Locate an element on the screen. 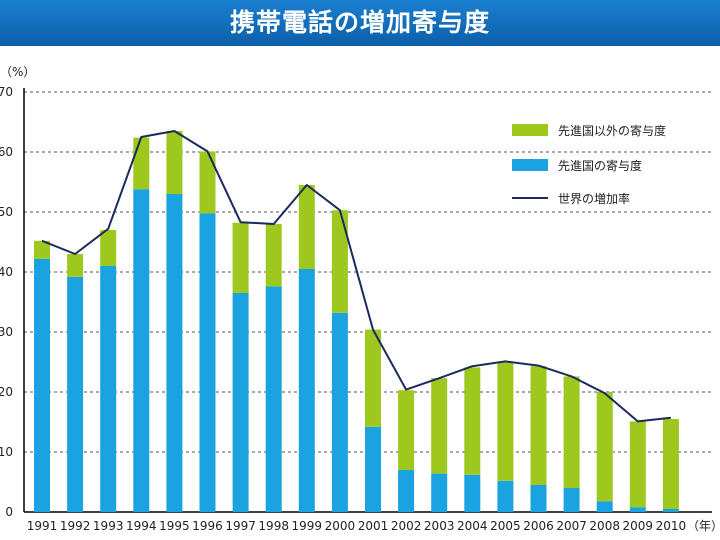 The image size is (720, 540). x-tick-label-1993: 1993 is located at coordinates (108, 526).